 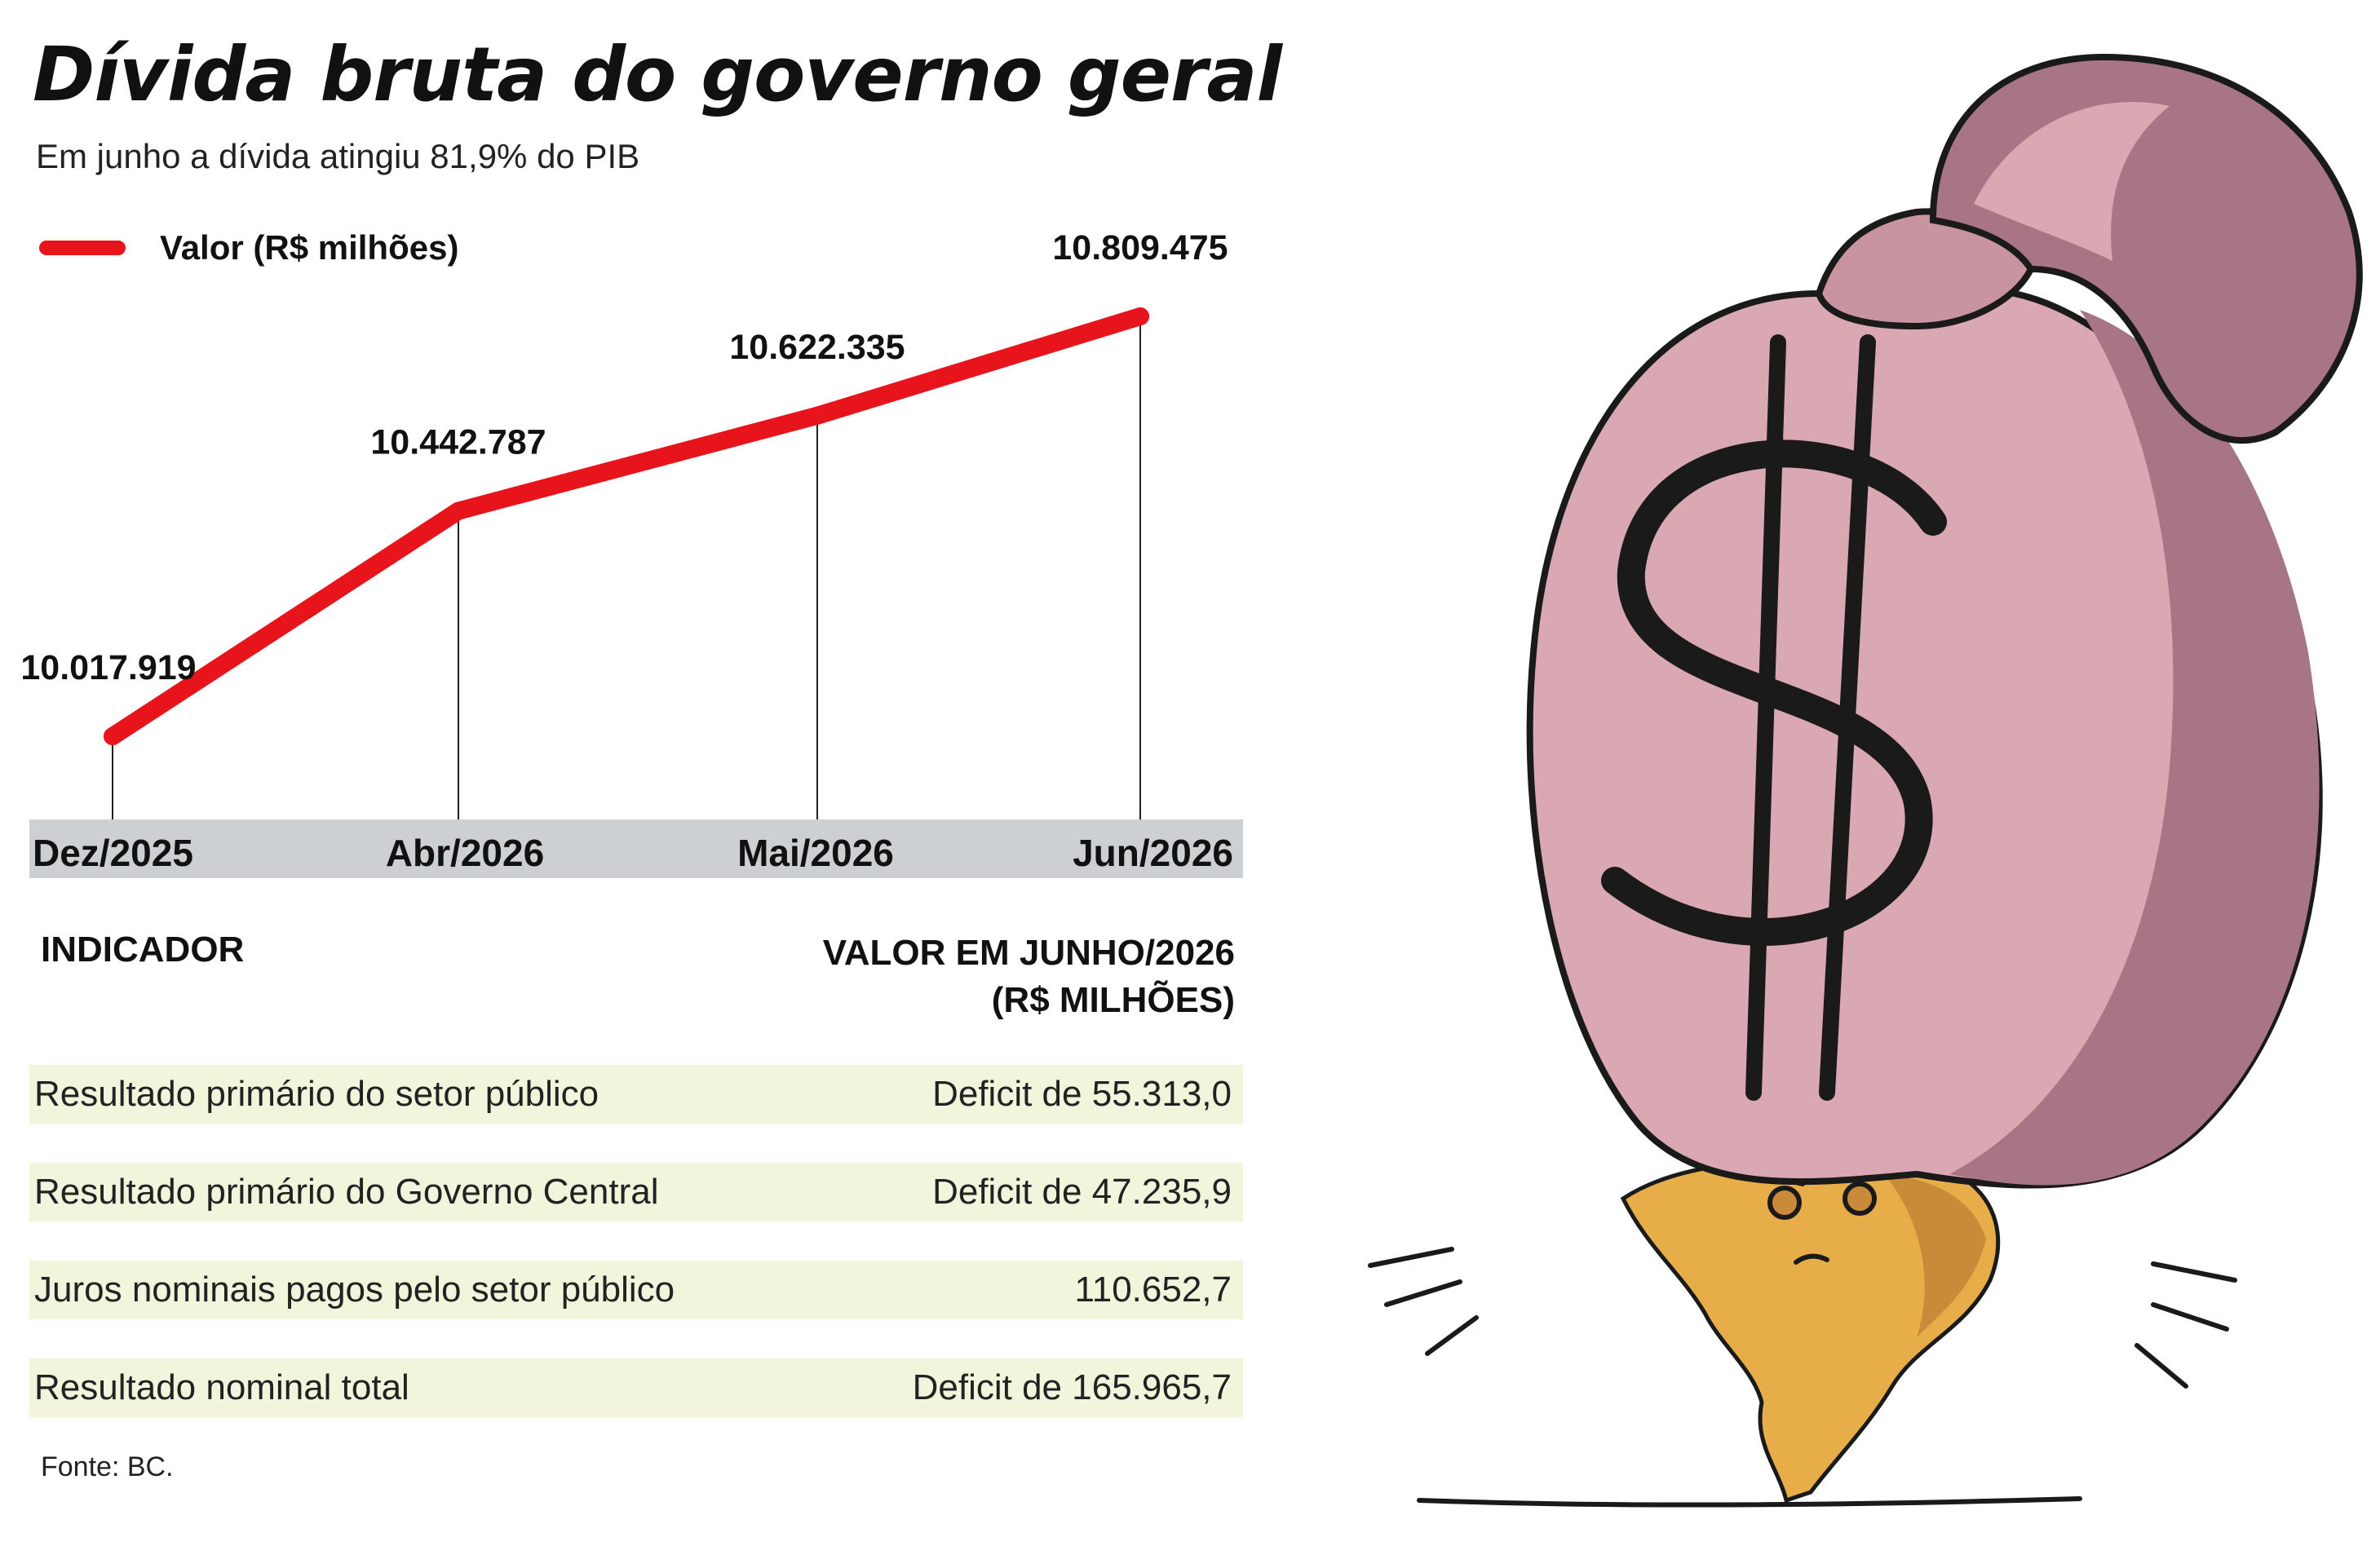 I want to click on series-line-valor, so click(x=626, y=526).